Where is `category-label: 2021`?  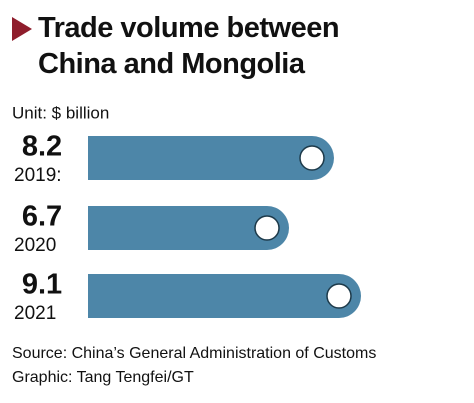 category-label: 2021 is located at coordinates (35, 313).